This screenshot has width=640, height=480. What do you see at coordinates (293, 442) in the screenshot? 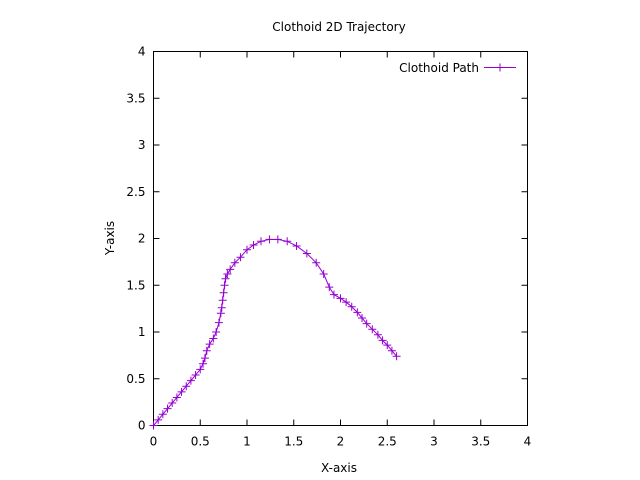
I see `x-tick-label: 1.5` at bounding box center [293, 442].